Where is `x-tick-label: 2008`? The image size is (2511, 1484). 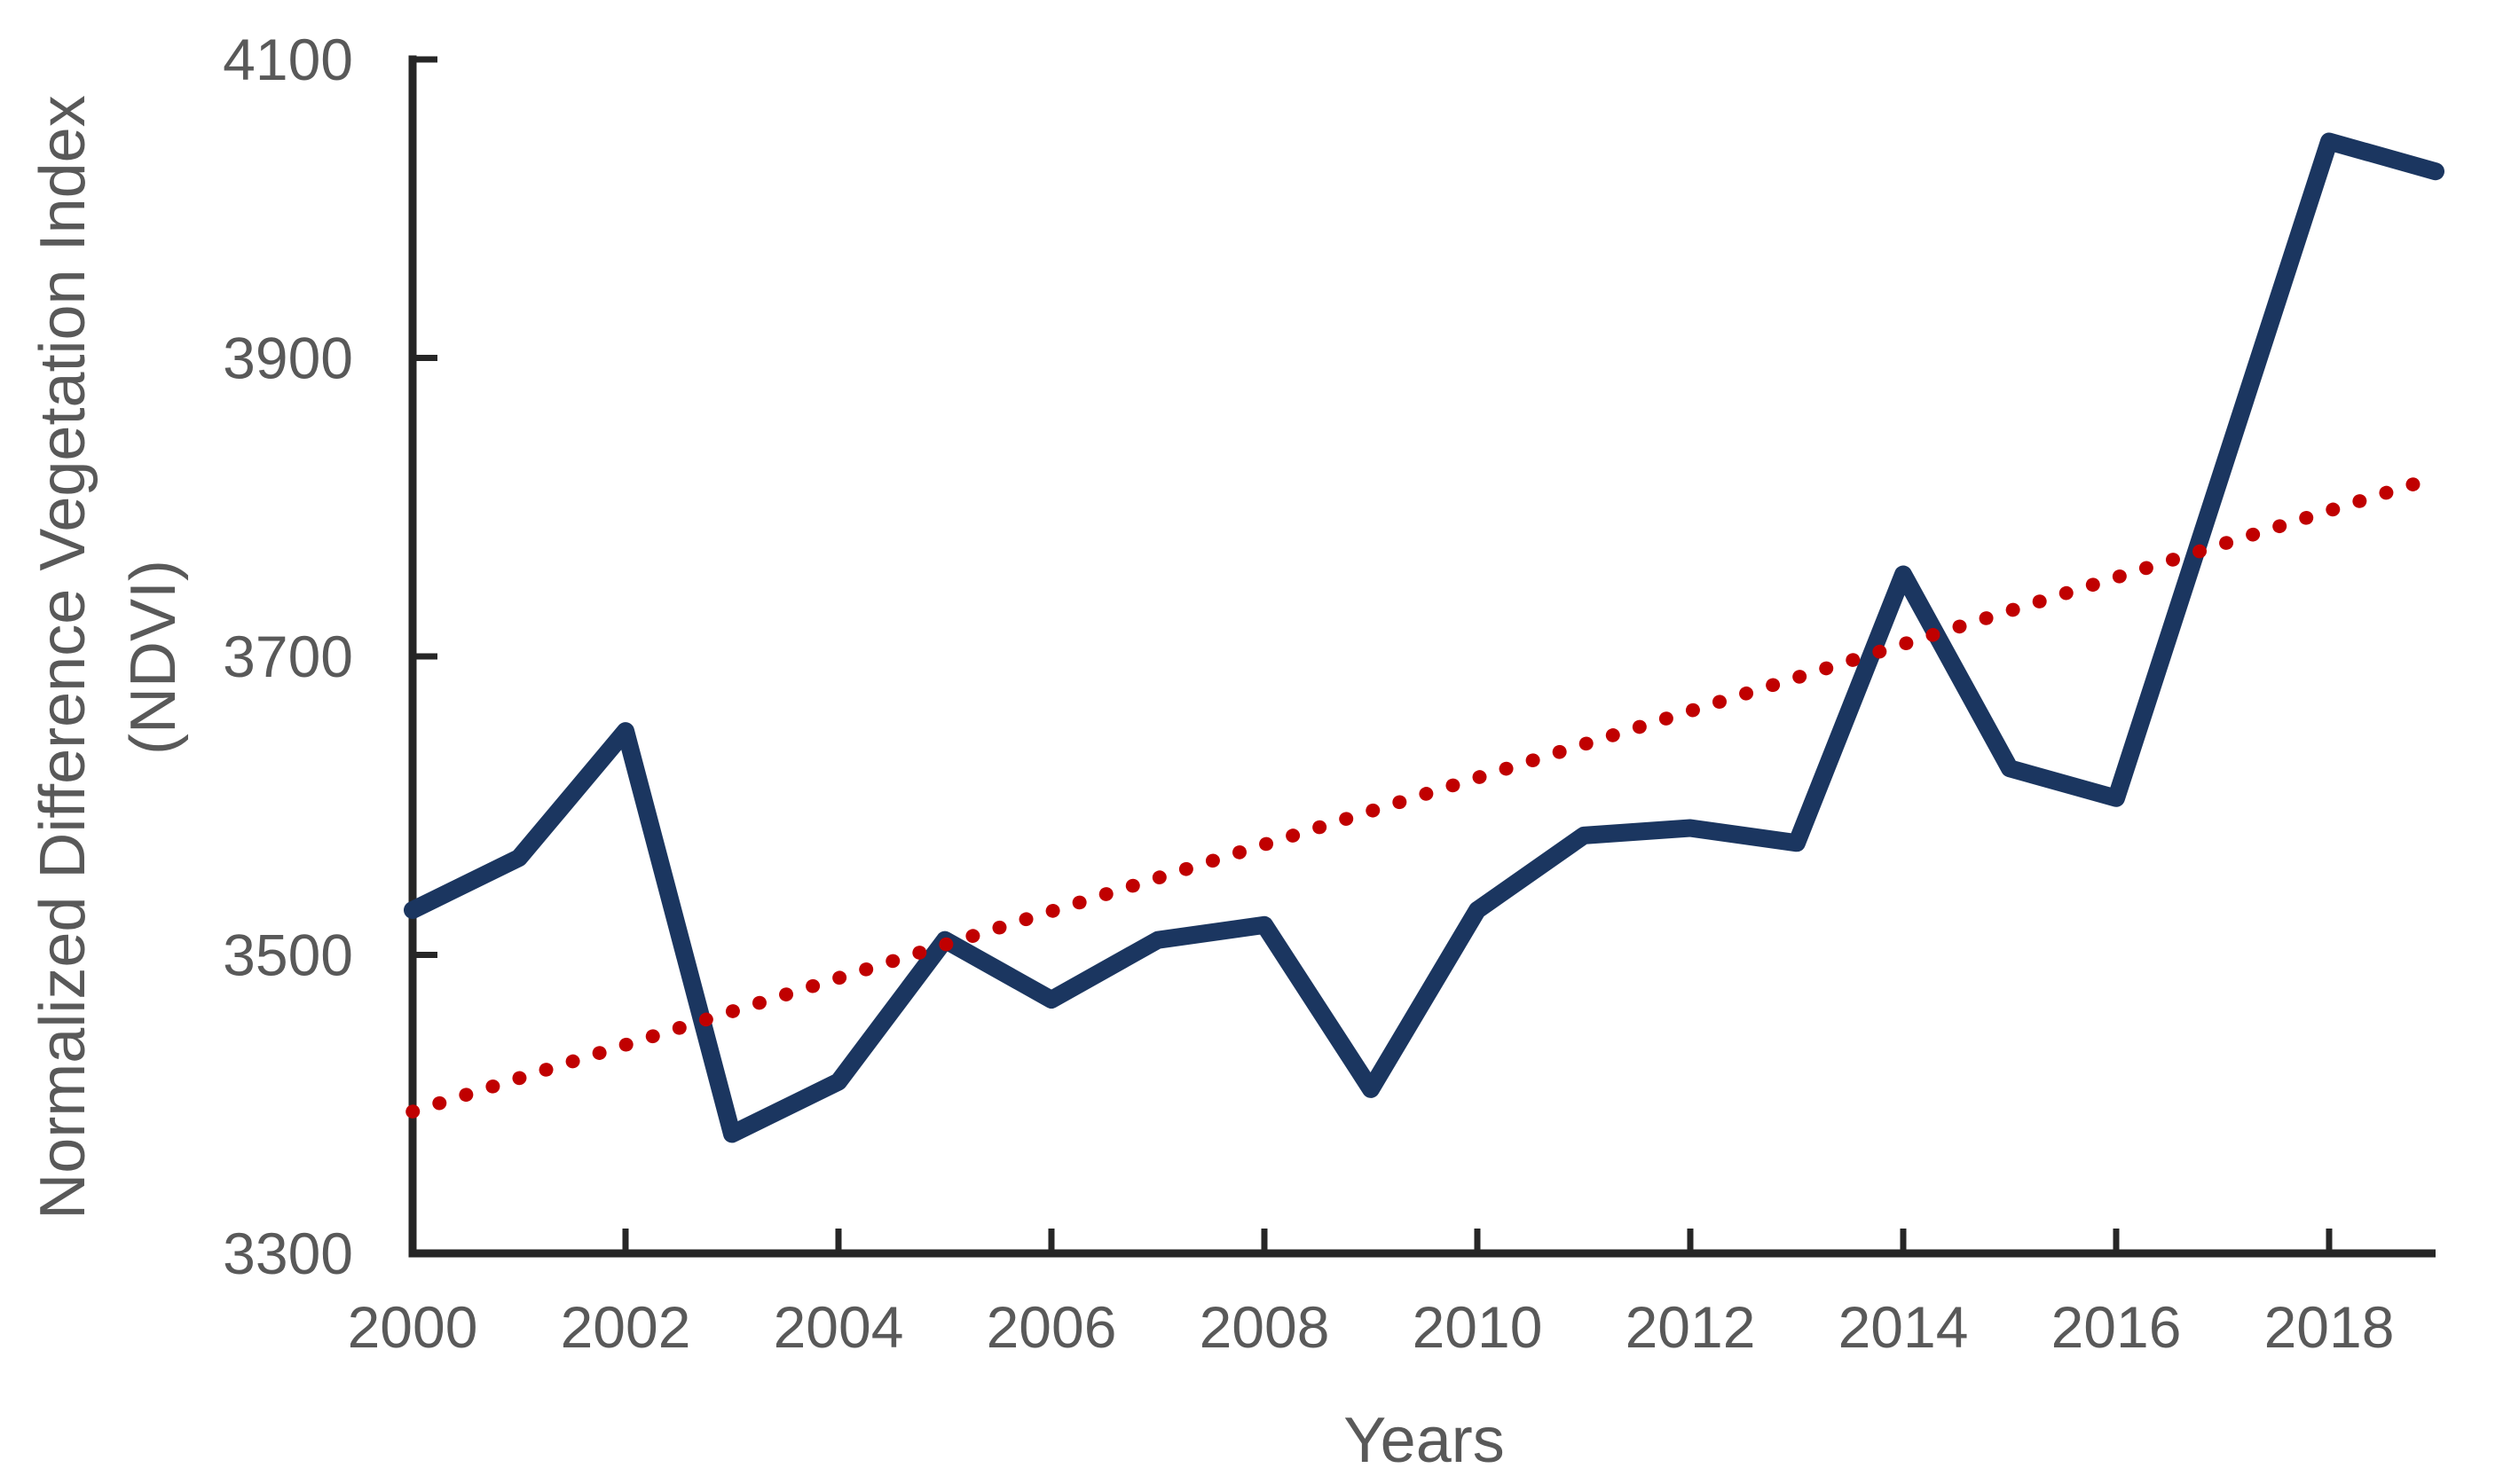
x-tick-label: 2008 is located at coordinates (1265, 1327).